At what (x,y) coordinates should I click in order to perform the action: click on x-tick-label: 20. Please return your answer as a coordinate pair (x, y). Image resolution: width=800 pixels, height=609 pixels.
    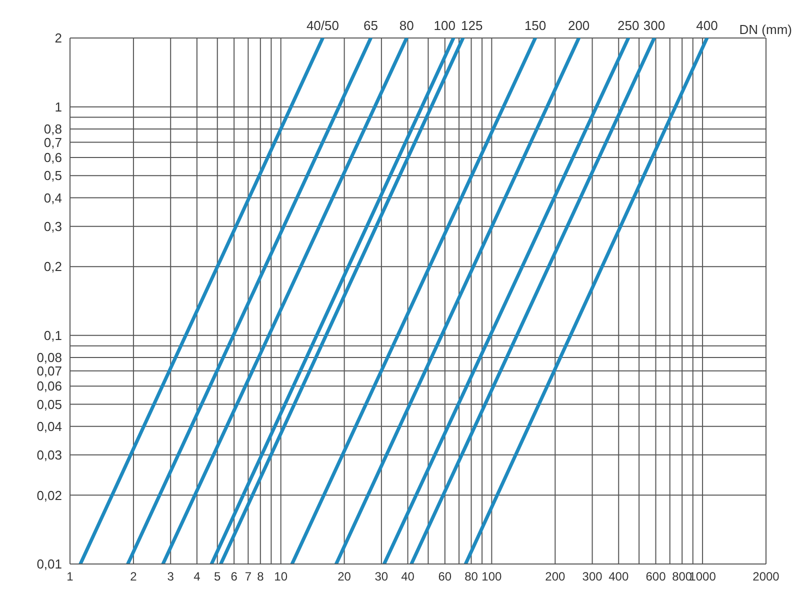
    Looking at the image, I should click on (345, 577).